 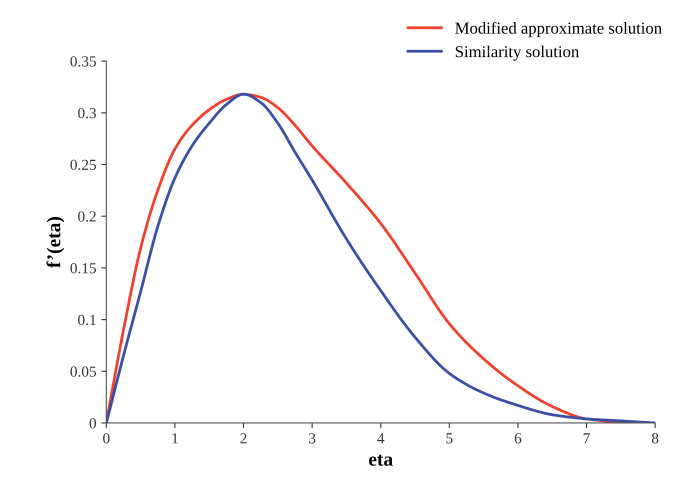 I want to click on y-tick-label: 0, so click(x=93, y=423).